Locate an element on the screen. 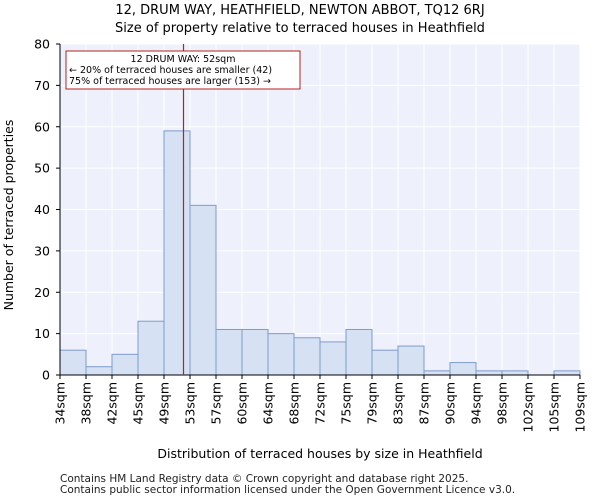 The image size is (600, 500). annotation-line-1: 12 DRUM WAY: 52sqm is located at coordinates (183, 59).